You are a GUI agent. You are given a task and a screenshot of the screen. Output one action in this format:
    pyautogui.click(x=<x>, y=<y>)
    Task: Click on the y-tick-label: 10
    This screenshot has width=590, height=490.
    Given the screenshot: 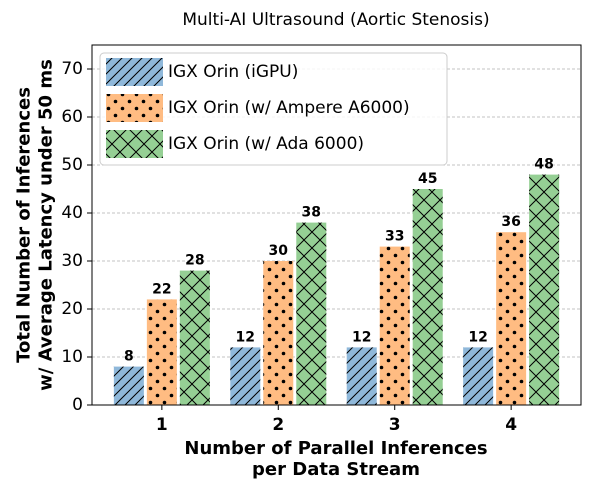 What is the action you would take?
    pyautogui.click(x=72, y=357)
    